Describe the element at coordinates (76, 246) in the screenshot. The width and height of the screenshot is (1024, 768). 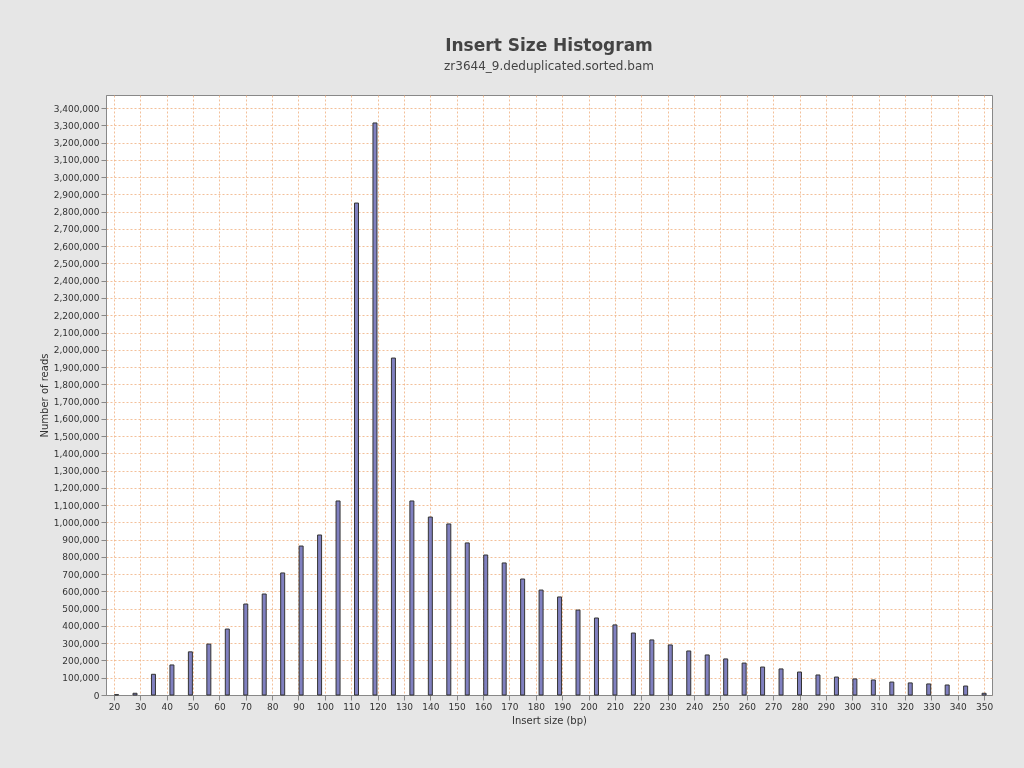
I see `y-tick-label: 2,600,000` at that location.